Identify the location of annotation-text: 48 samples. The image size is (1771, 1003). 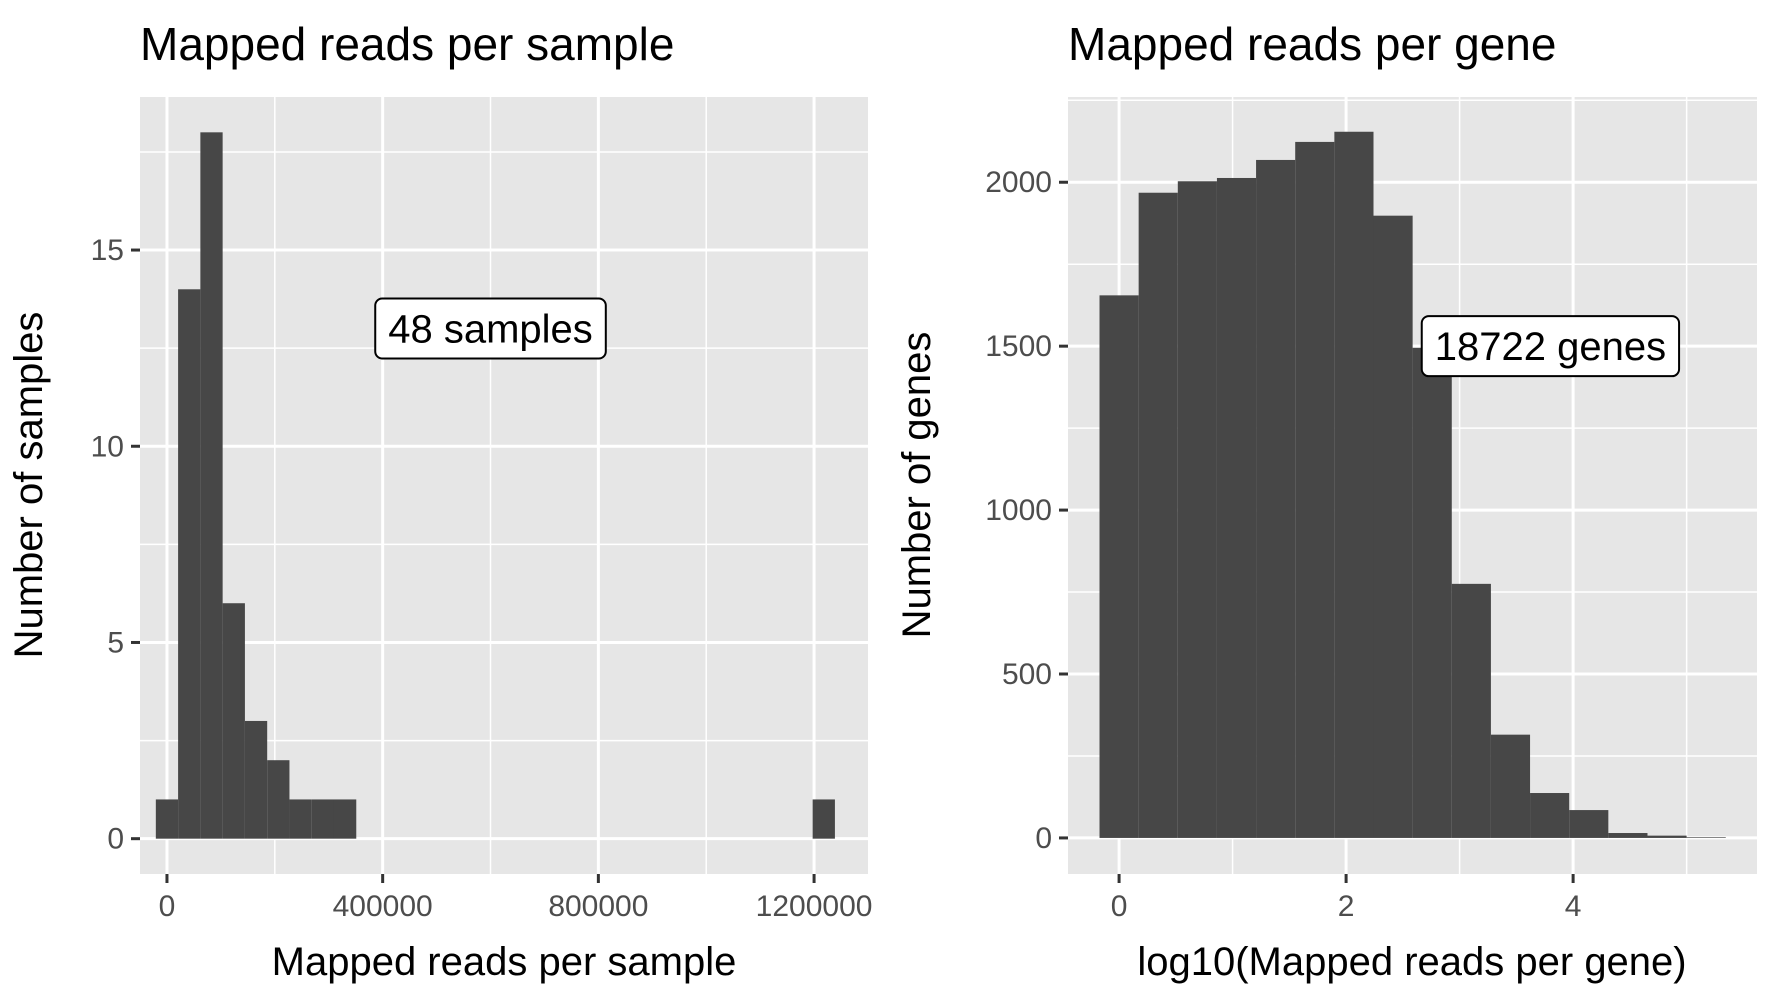
(490, 330).